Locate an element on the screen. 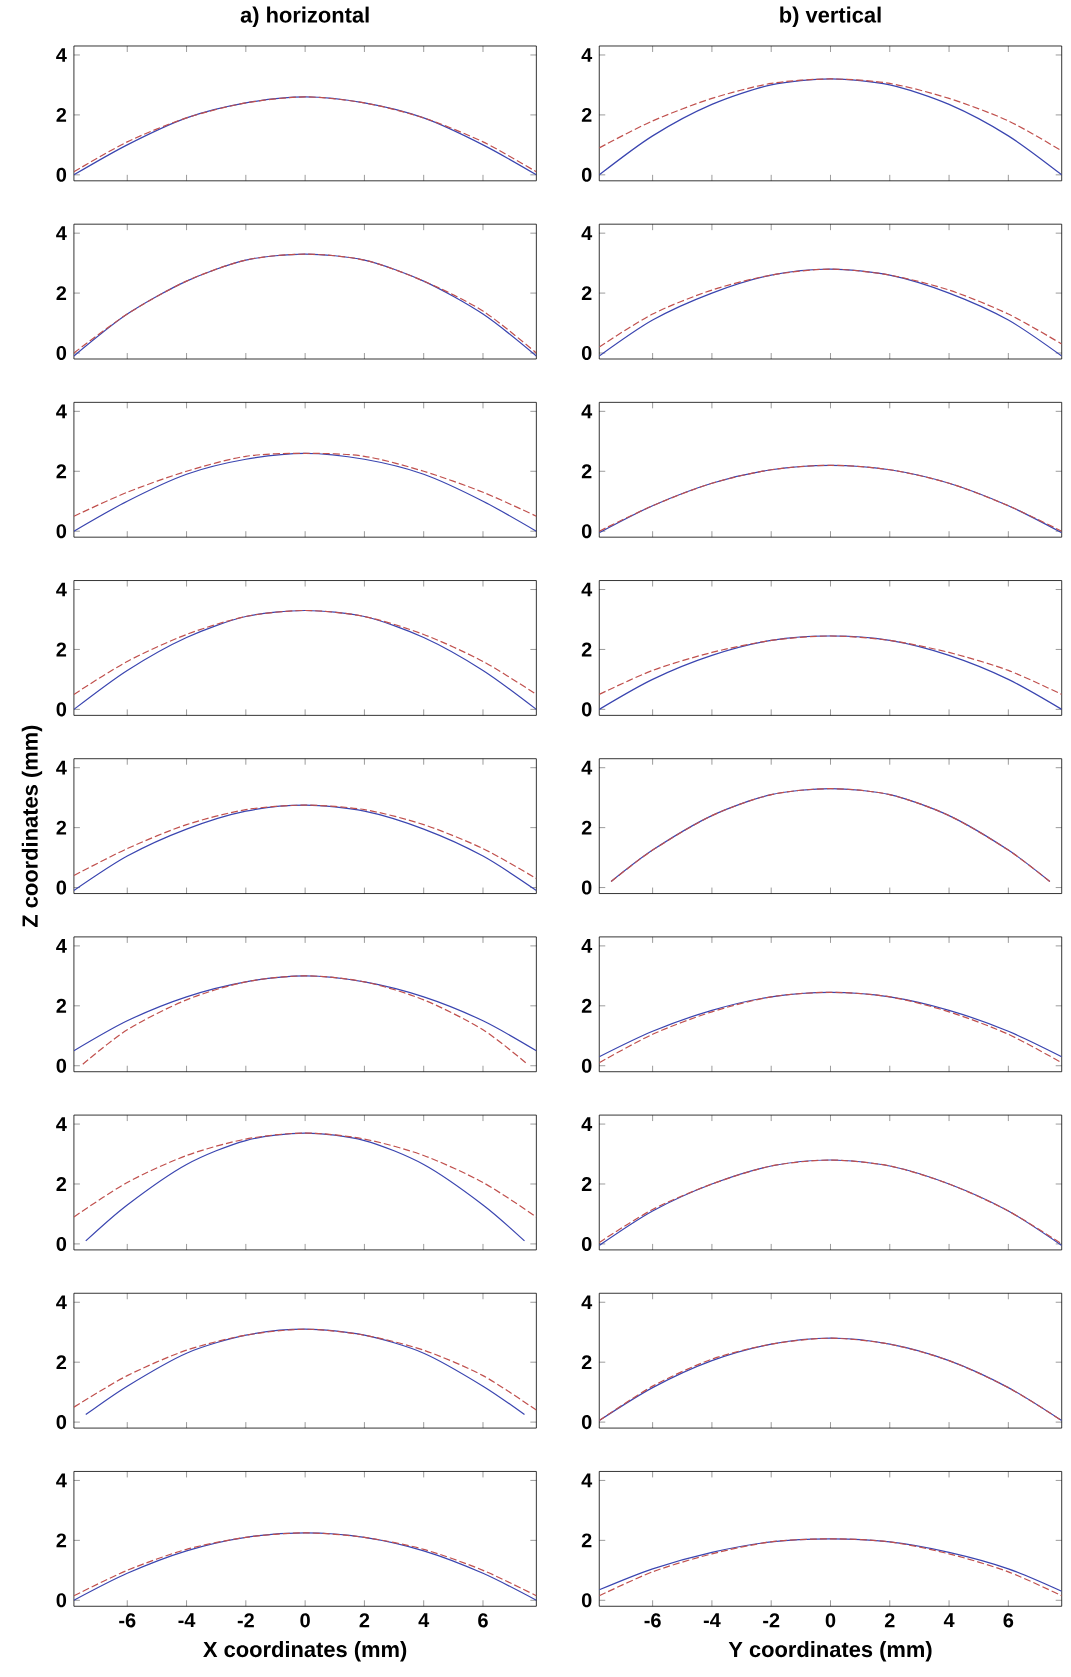 The width and height of the screenshot is (1071, 1677). x-axis-title: X coordinates (mm) is located at coordinates (305, 1651).